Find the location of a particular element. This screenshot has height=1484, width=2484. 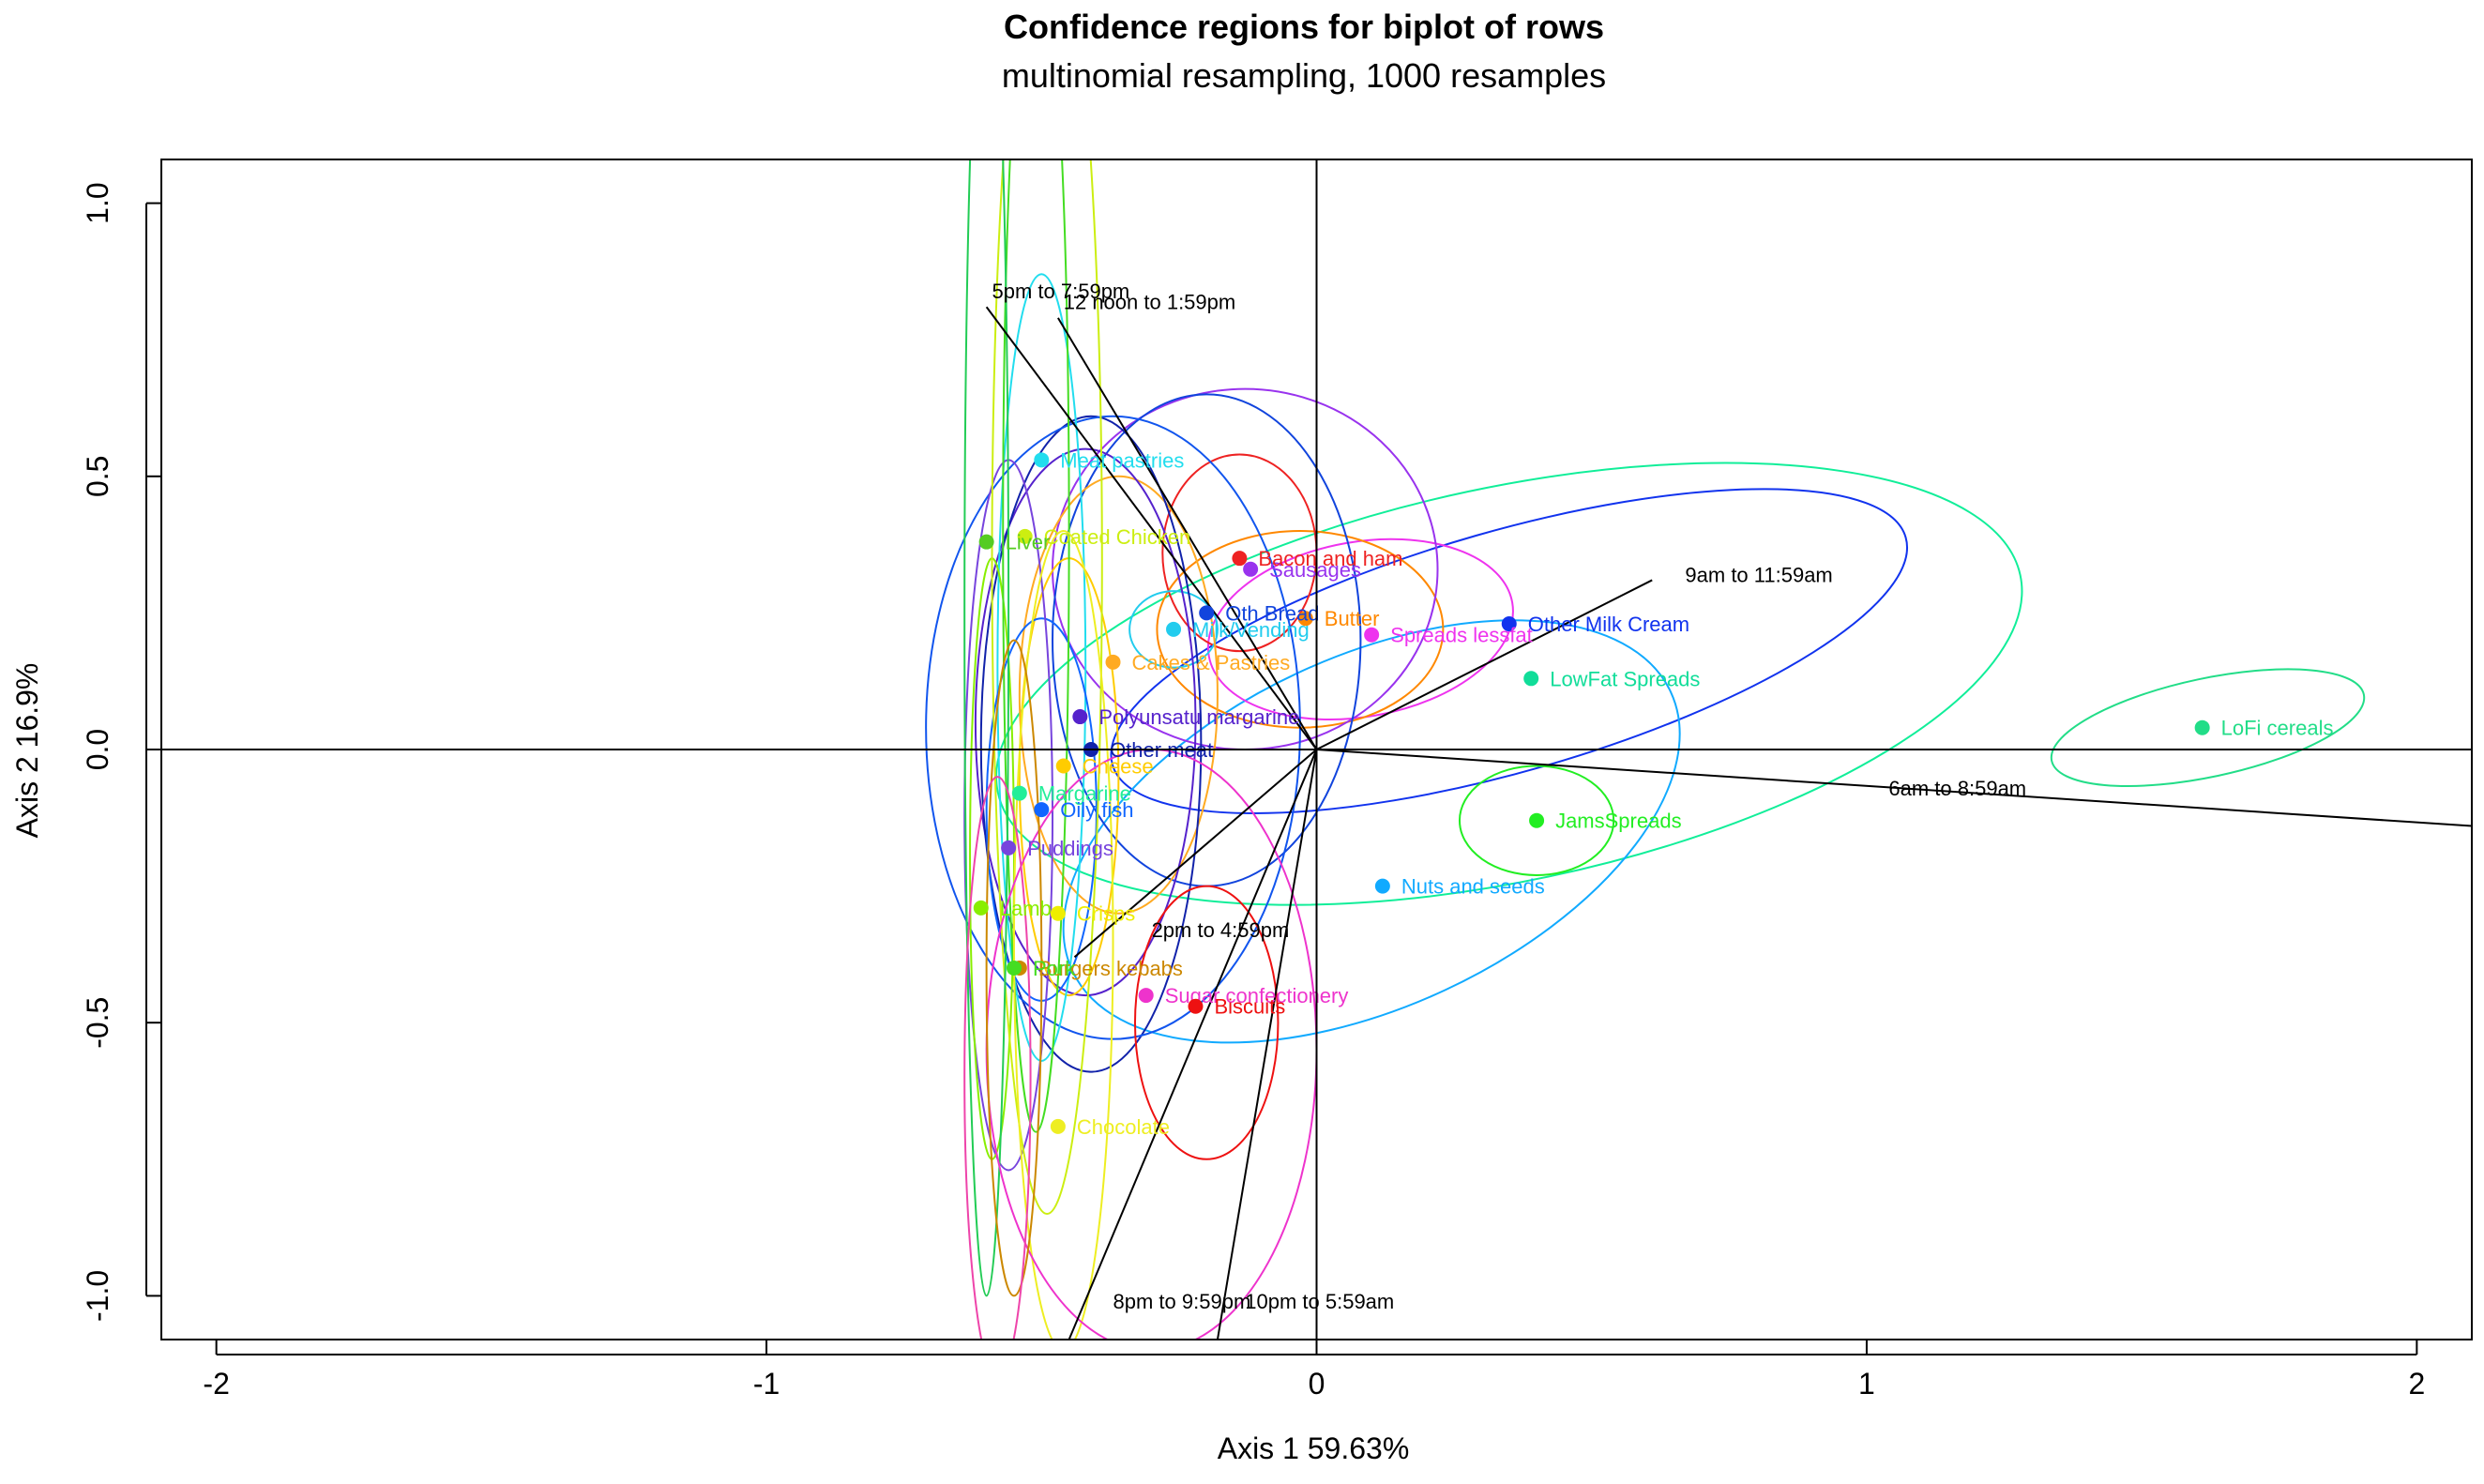

y-axis-title: Axis 2 16.9% is located at coordinates (27, 751).